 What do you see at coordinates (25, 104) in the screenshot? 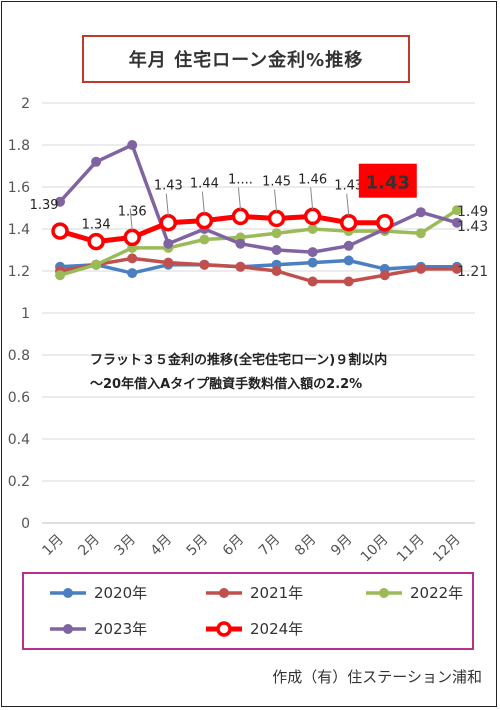
I see `y-tick-label: 2` at bounding box center [25, 104].